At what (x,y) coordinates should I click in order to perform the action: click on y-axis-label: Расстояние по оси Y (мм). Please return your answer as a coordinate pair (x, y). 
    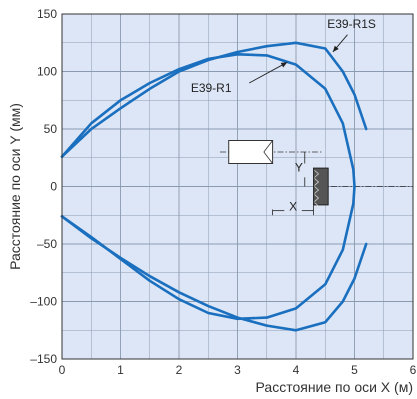
    Looking at the image, I should click on (15, 186).